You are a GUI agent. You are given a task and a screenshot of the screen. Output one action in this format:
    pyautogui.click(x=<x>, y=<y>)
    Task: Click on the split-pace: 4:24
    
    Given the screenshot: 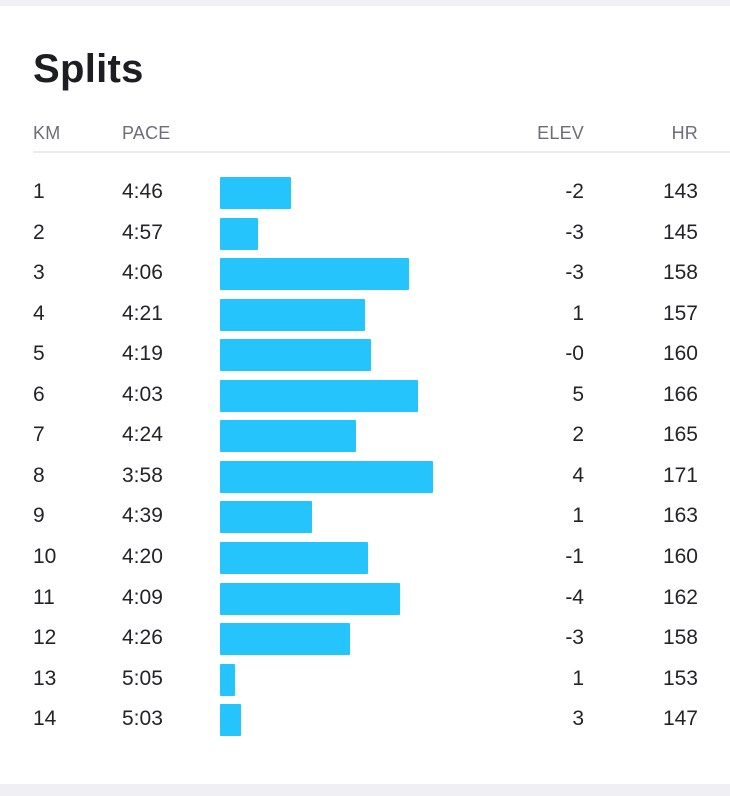 What is the action you would take?
    pyautogui.click(x=142, y=435)
    